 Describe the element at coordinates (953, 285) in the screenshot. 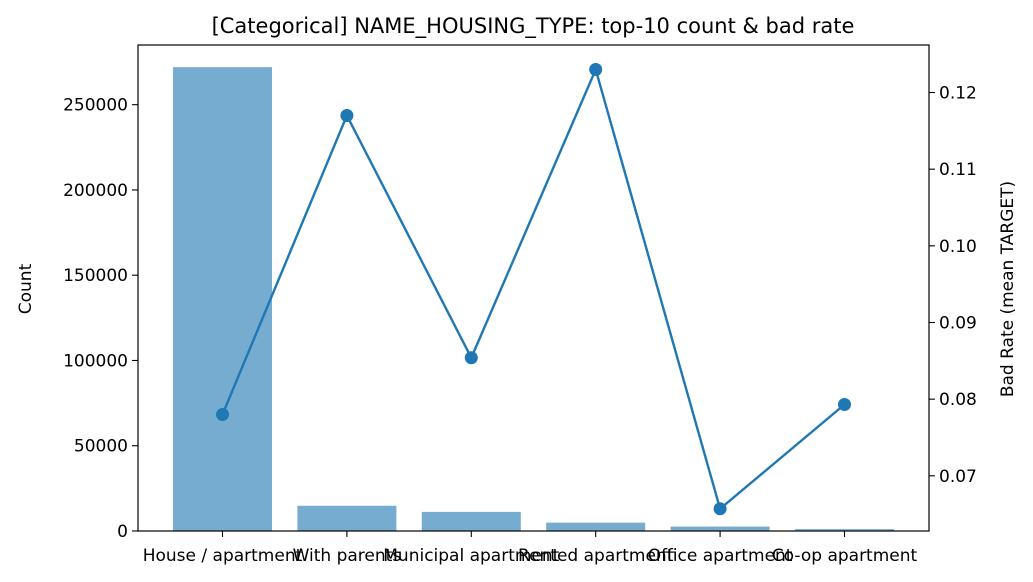

I see `y-axis-right: 0.07 0.08 0.09 0.10 0.11 0.12` at that location.